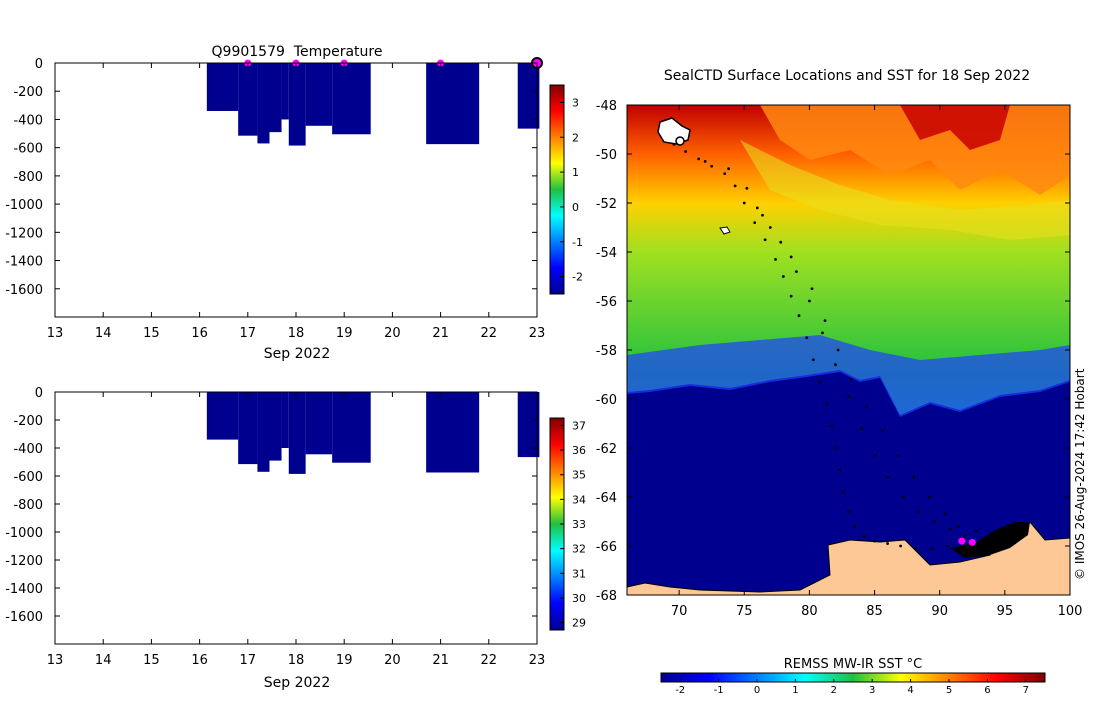 Image resolution: width=1100 pixels, height=704 pixels. What do you see at coordinates (575, 207) in the screenshot?
I see `colorbar-tick-label: 0` at bounding box center [575, 207].